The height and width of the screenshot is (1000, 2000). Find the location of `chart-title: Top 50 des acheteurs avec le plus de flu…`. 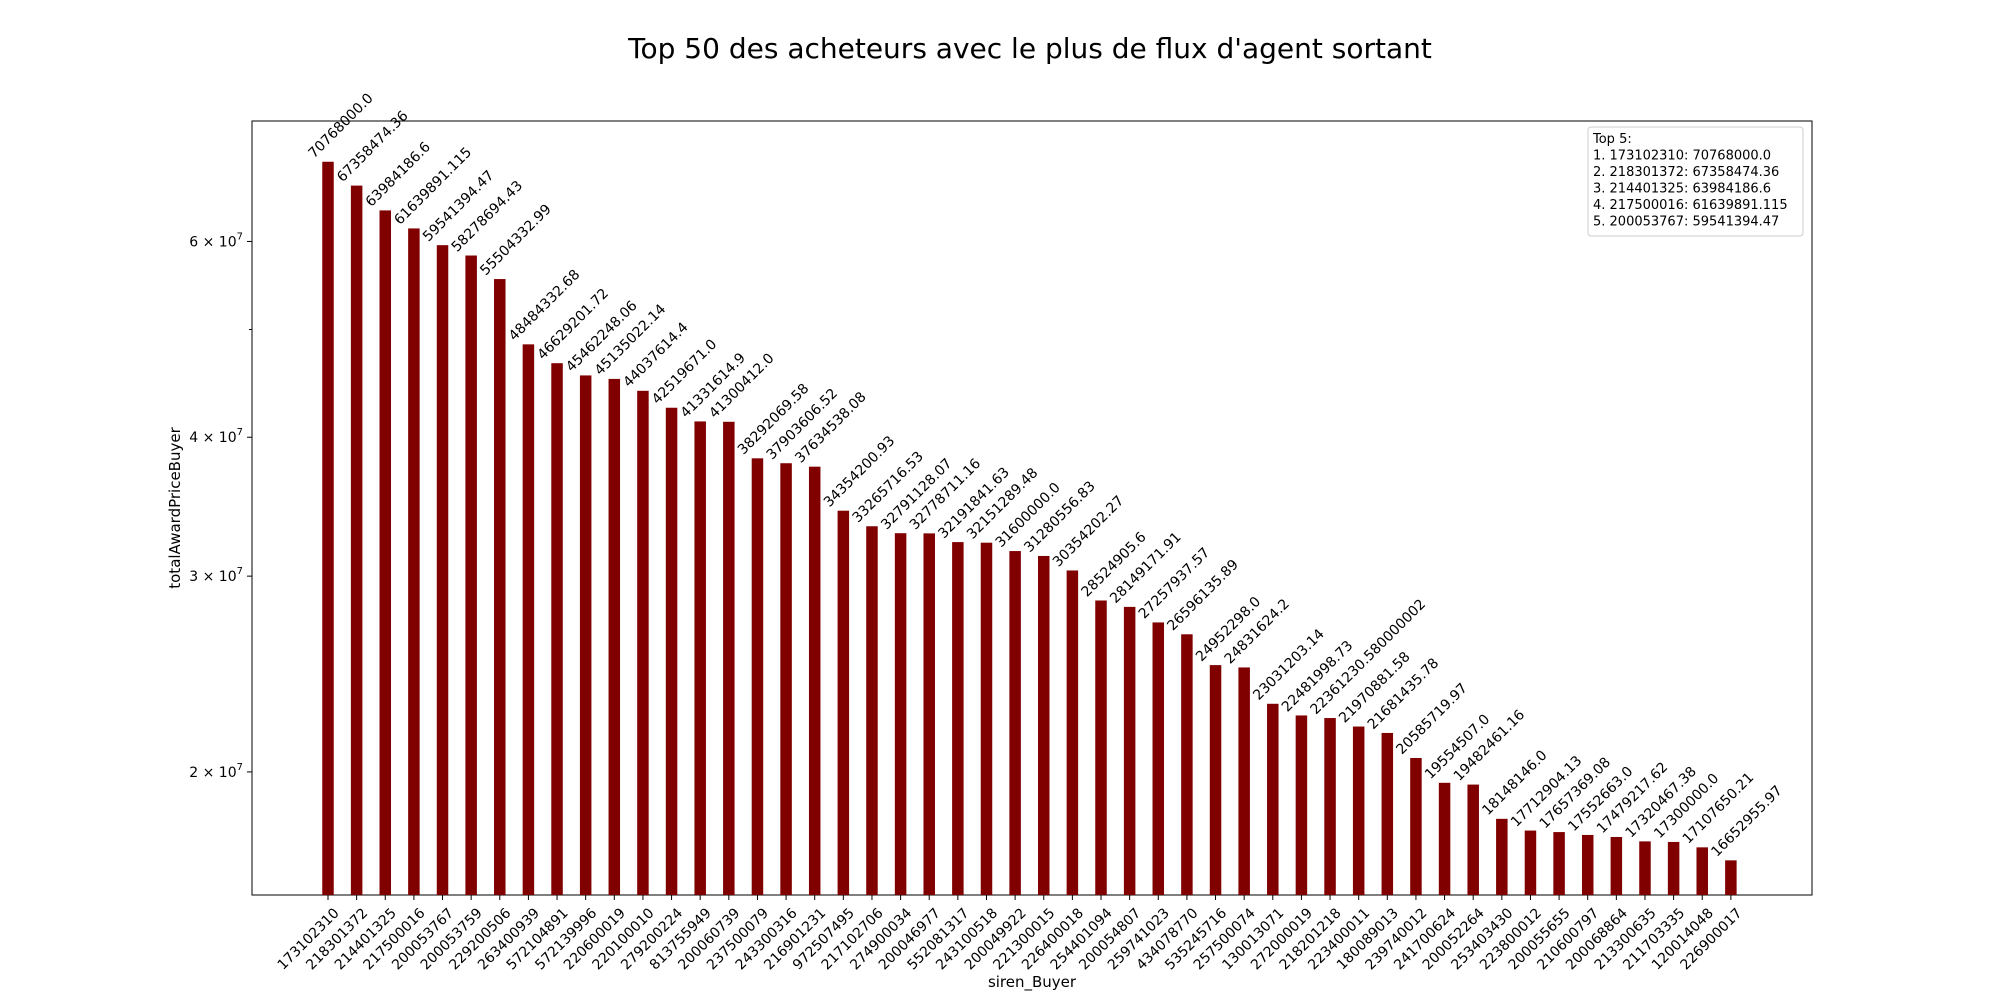

chart-title: Top 50 des acheteurs avec le plus de flu… is located at coordinates (1029, 48).